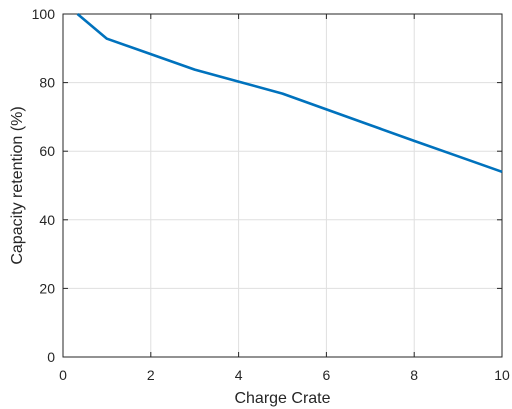 The image size is (512, 409). Describe the element at coordinates (502, 375) in the screenshot. I see `x-tick-label: 10` at that location.